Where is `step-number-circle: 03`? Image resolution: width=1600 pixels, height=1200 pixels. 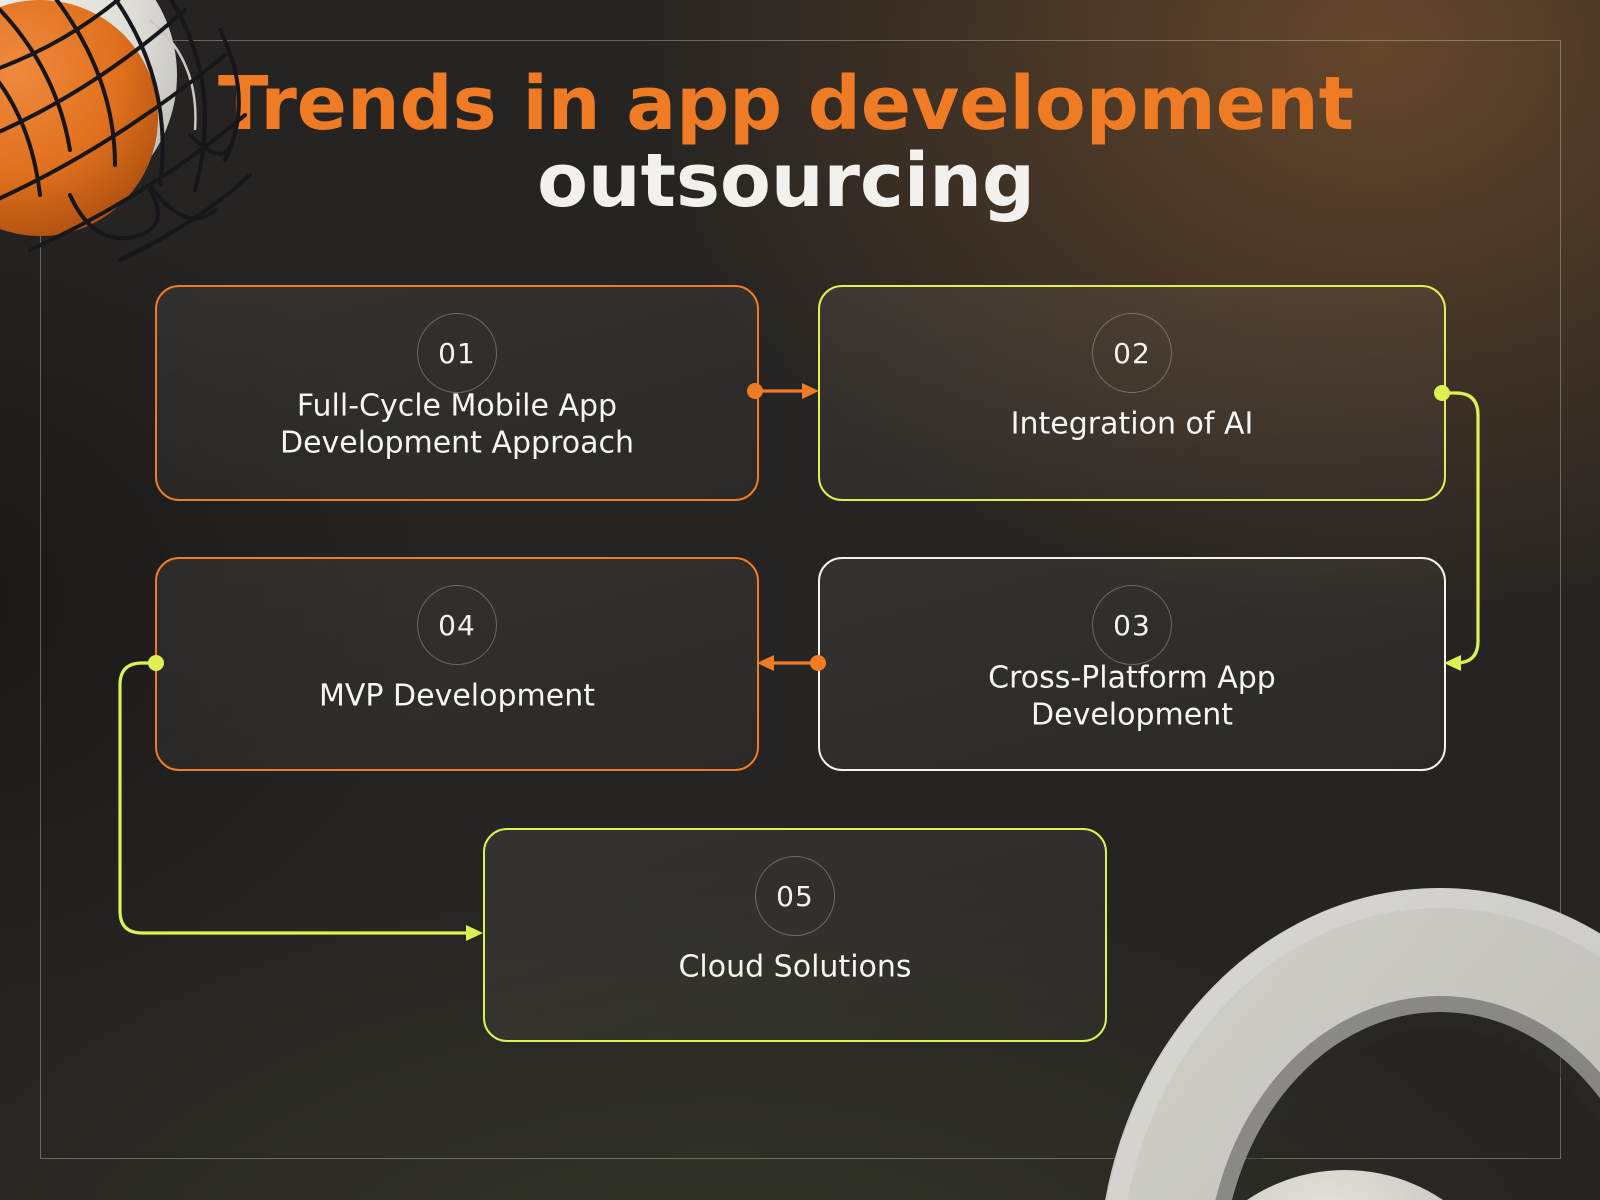
step-number-circle: 03 is located at coordinates (1132, 625).